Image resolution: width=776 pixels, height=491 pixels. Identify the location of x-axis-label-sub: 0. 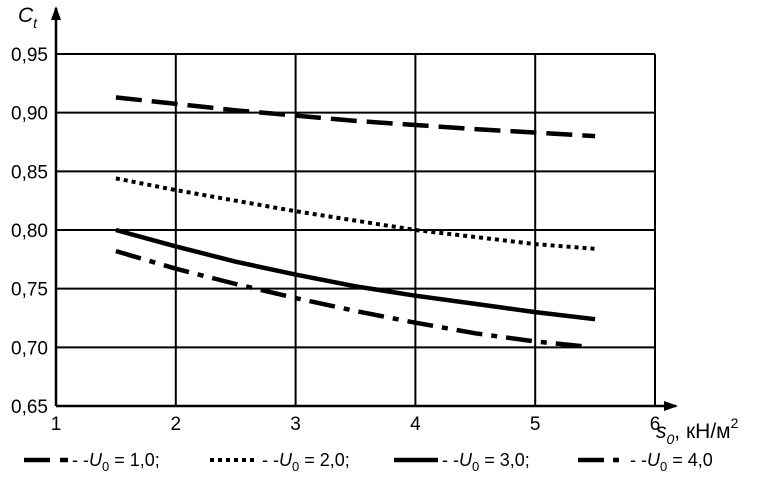
(671, 439).